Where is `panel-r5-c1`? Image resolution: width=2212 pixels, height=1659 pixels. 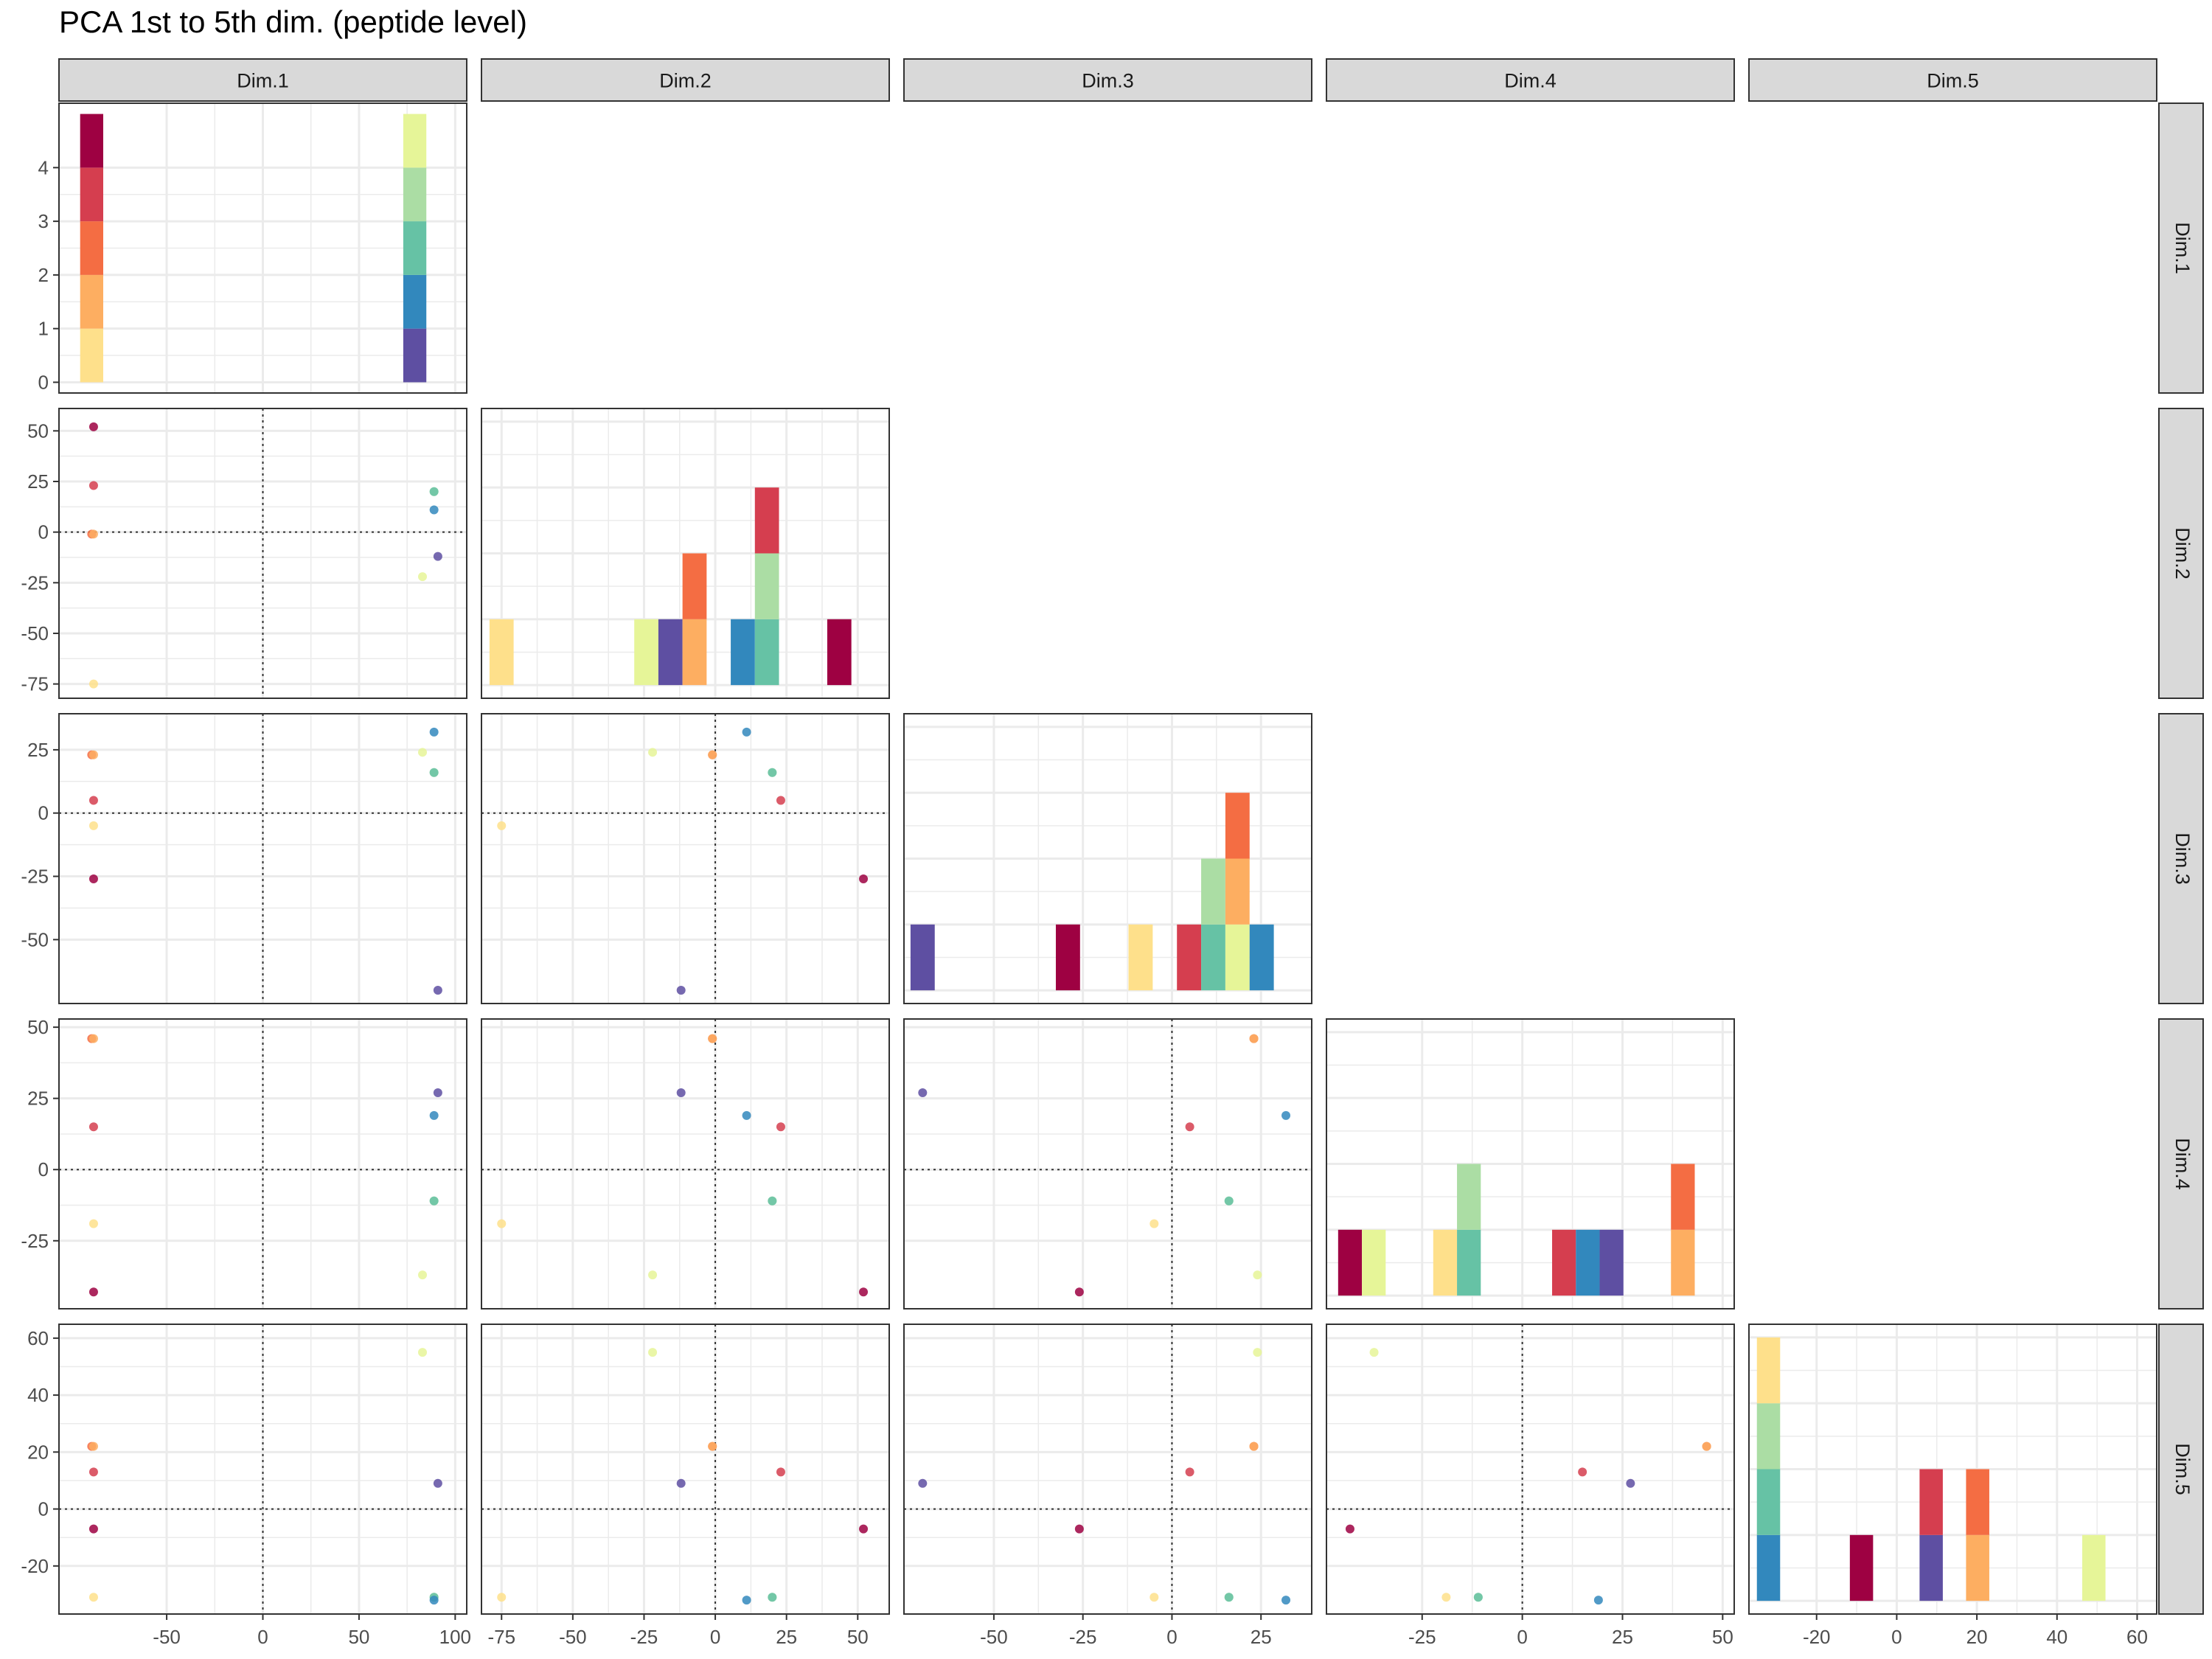 panel-r5-c1 is located at coordinates (262, 1469).